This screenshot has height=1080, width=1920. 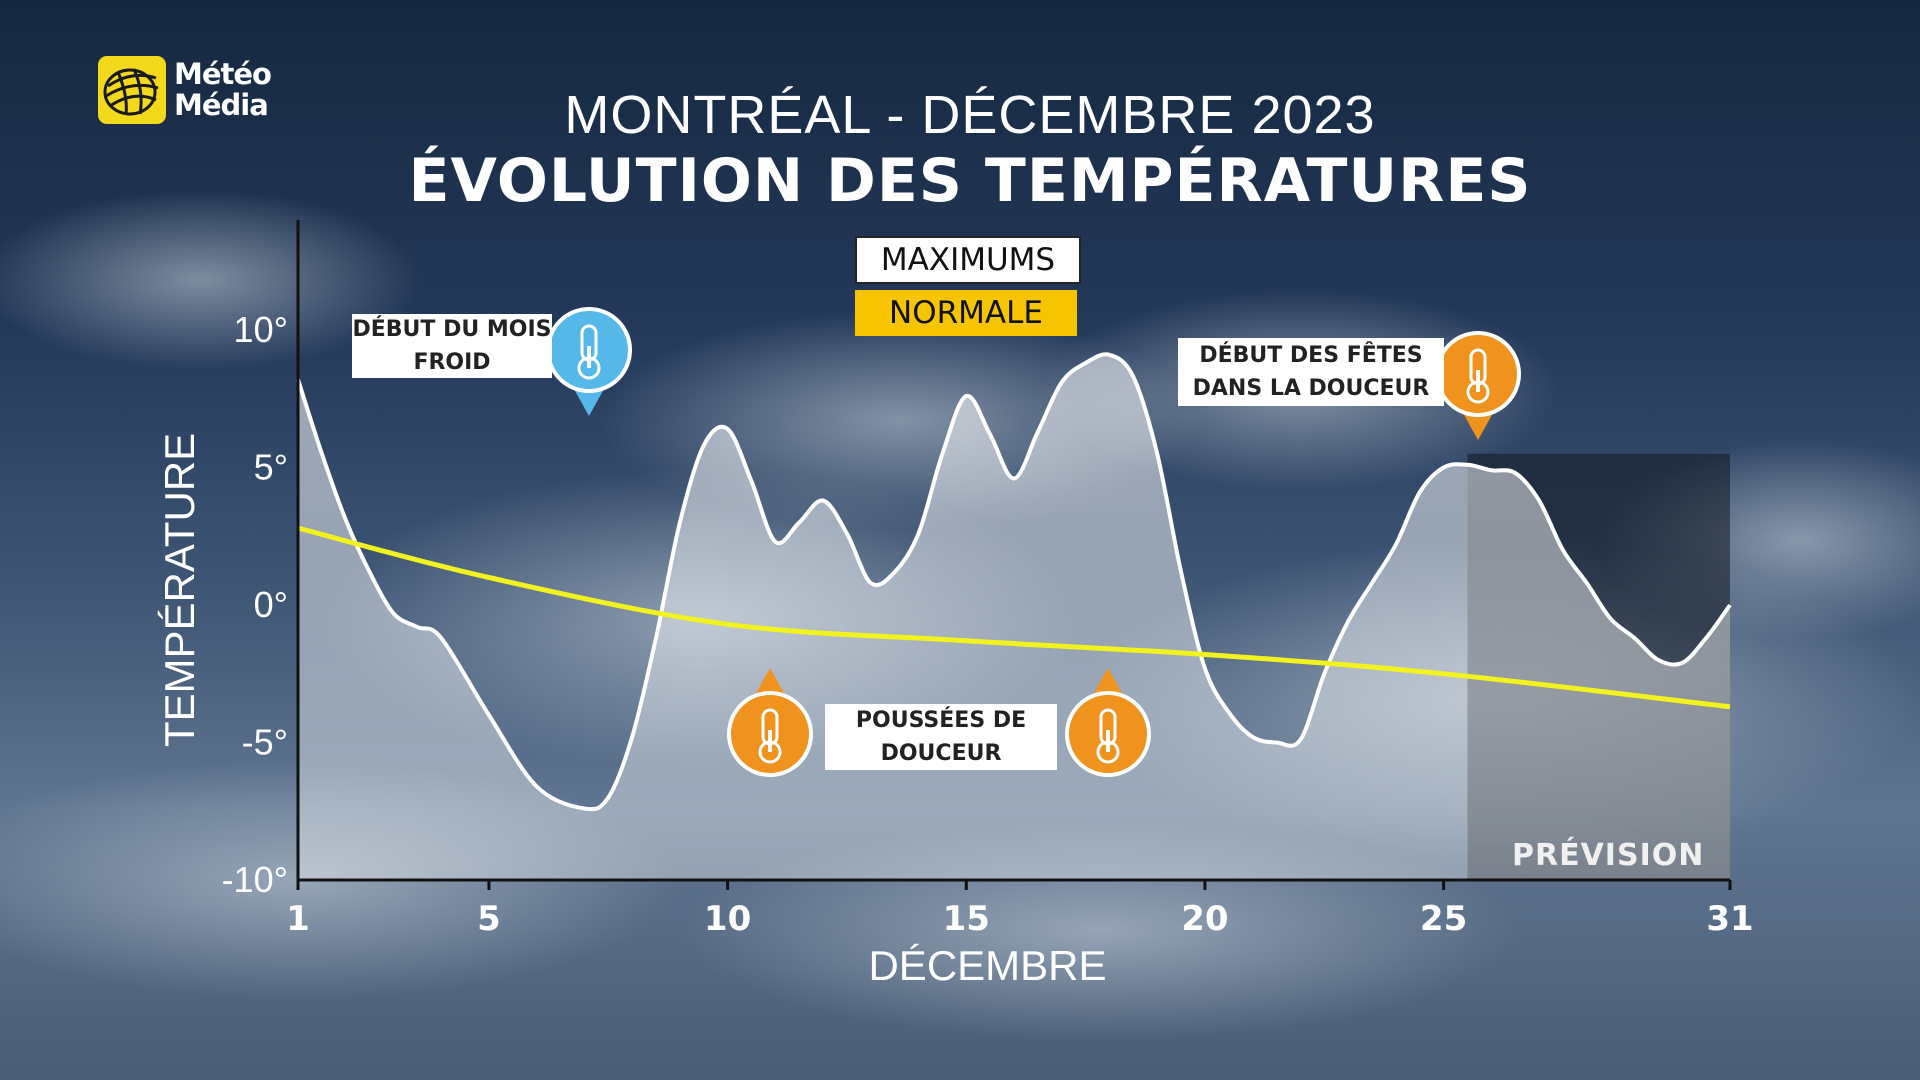 I want to click on legend-maximums: MAXIMUMS, so click(x=968, y=260).